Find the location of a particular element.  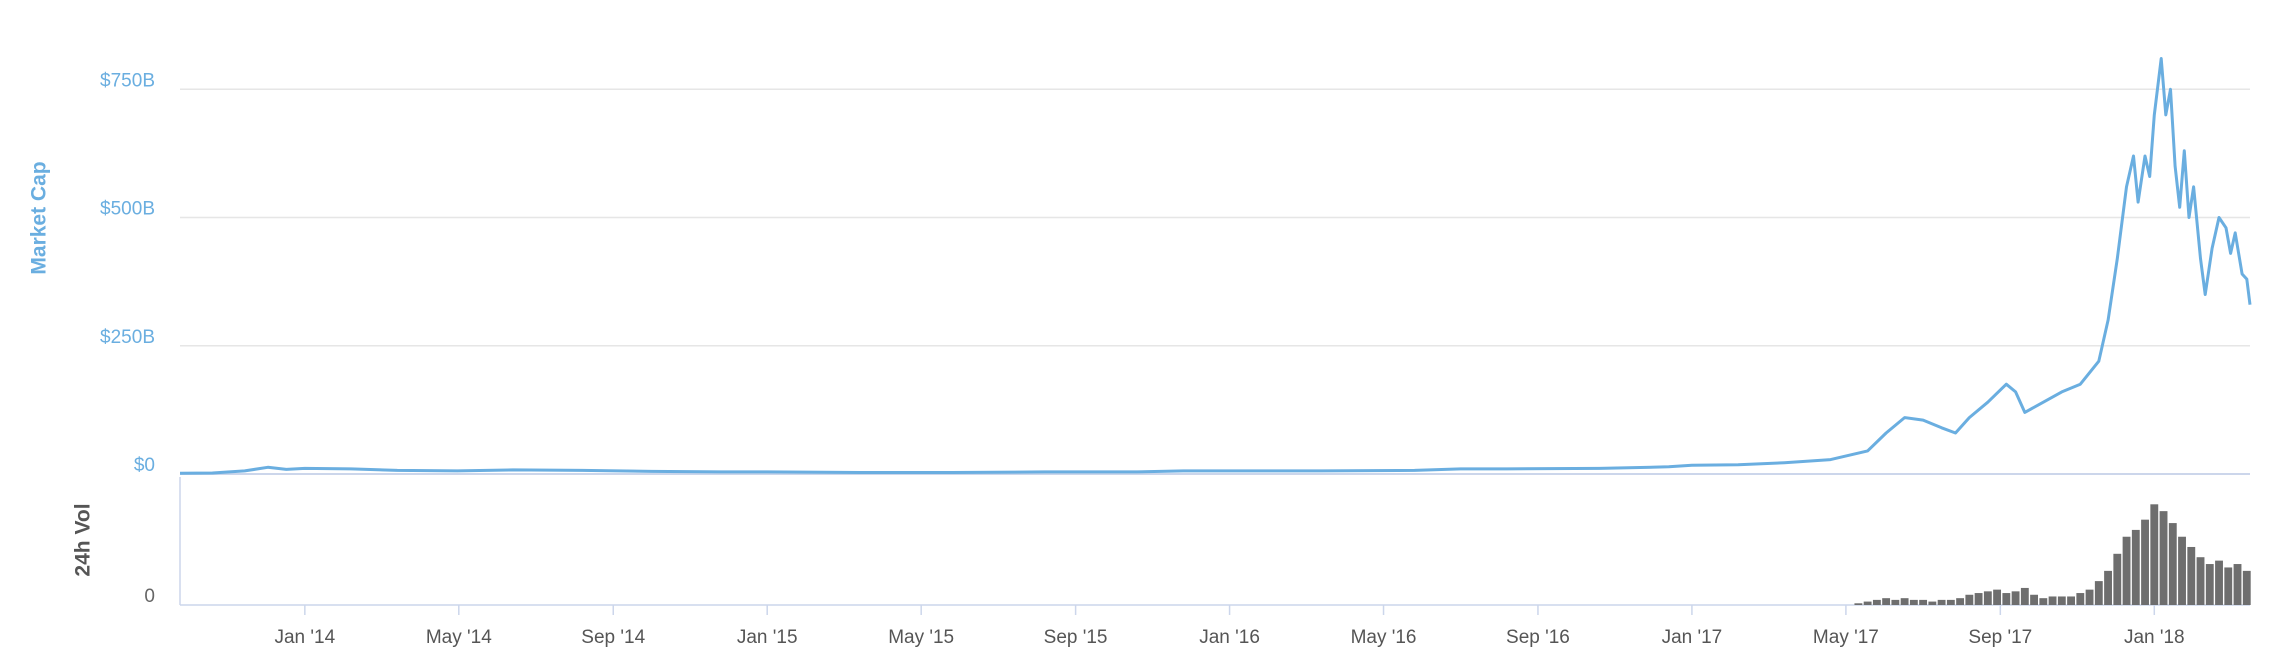

volume-axis-title: 24h Vol is located at coordinates (83, 539).